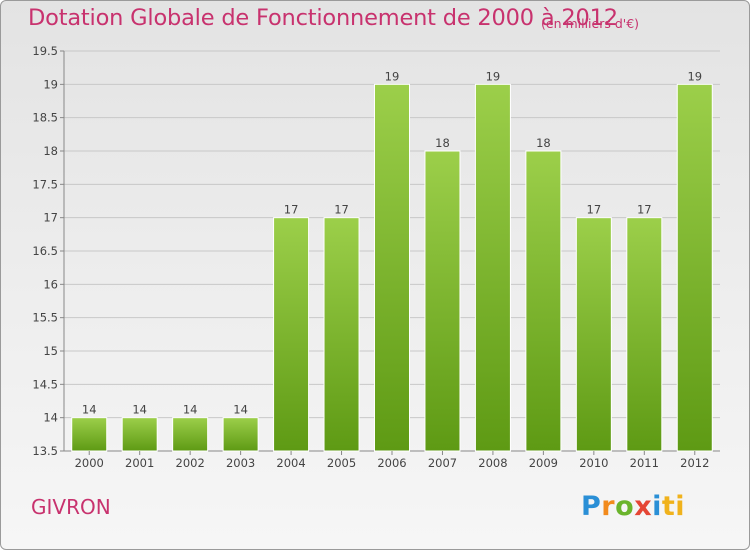 This screenshot has height=550, width=750. I want to click on chart-subtitle: (en milliers d'€), so click(590, 23).